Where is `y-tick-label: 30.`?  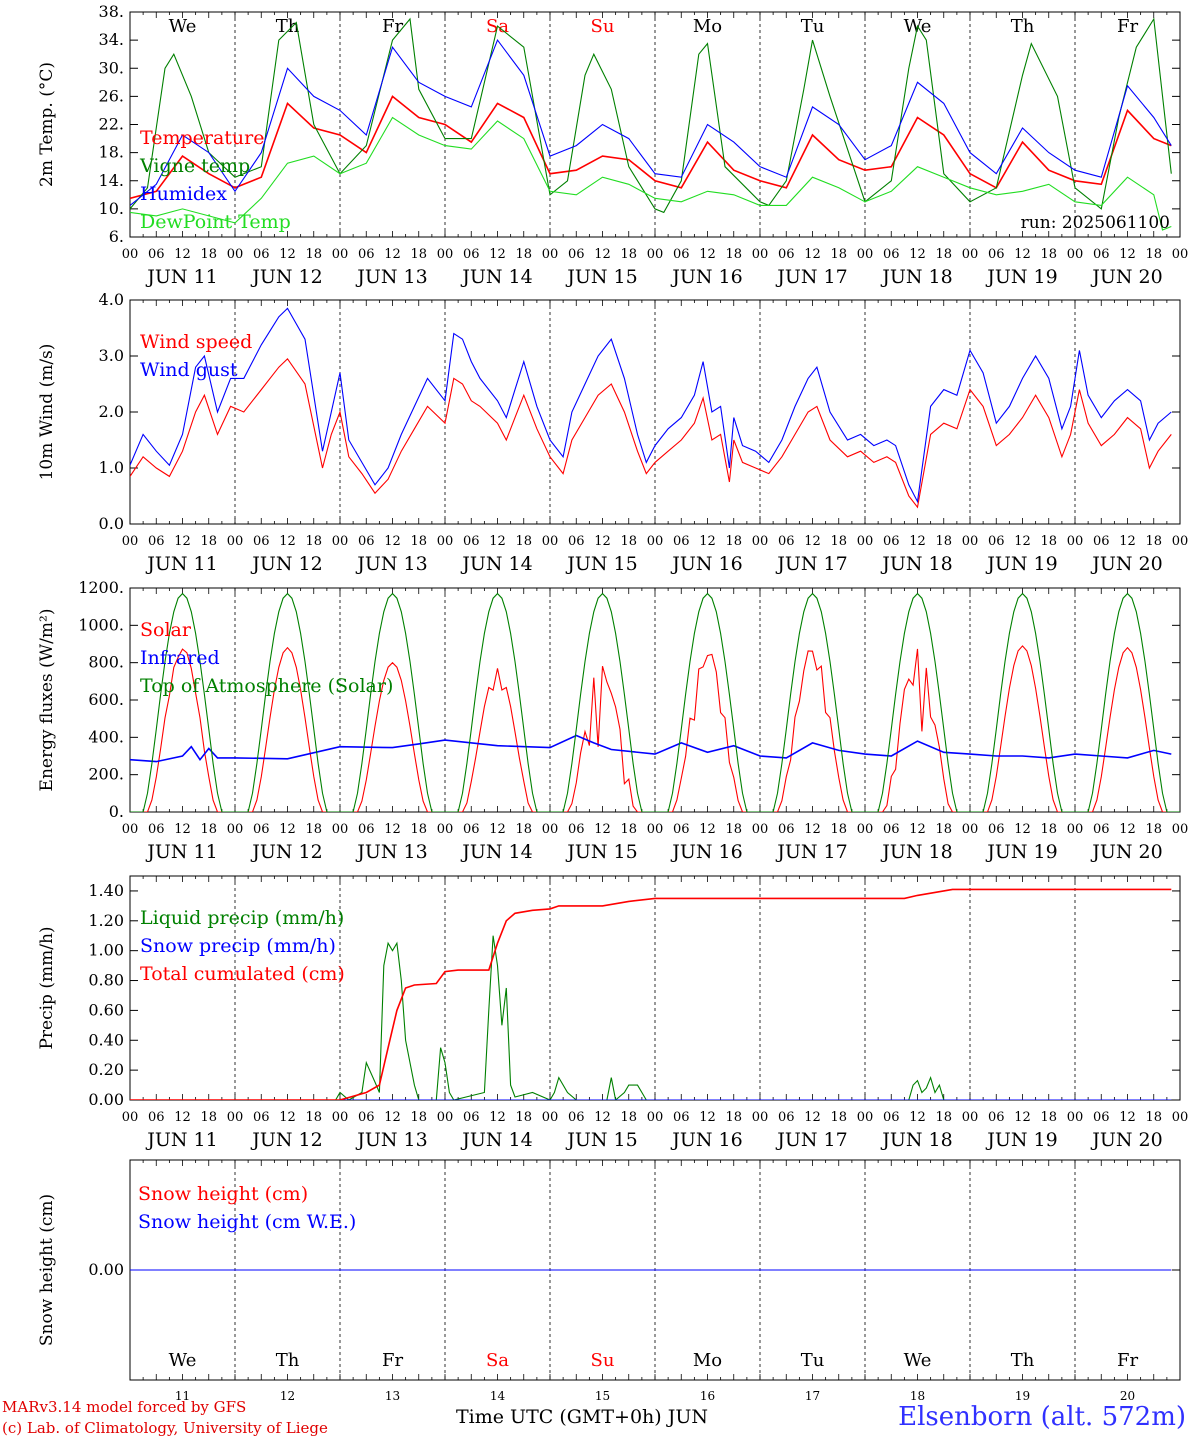 y-tick-label: 30. is located at coordinates (111, 67).